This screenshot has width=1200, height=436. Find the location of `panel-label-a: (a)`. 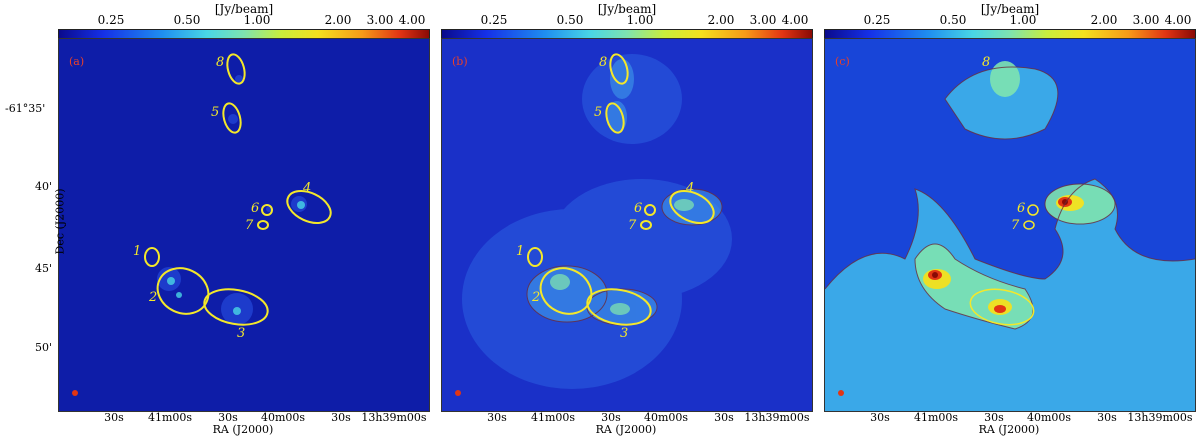

panel-label-a: (a) is located at coordinates (76, 61).